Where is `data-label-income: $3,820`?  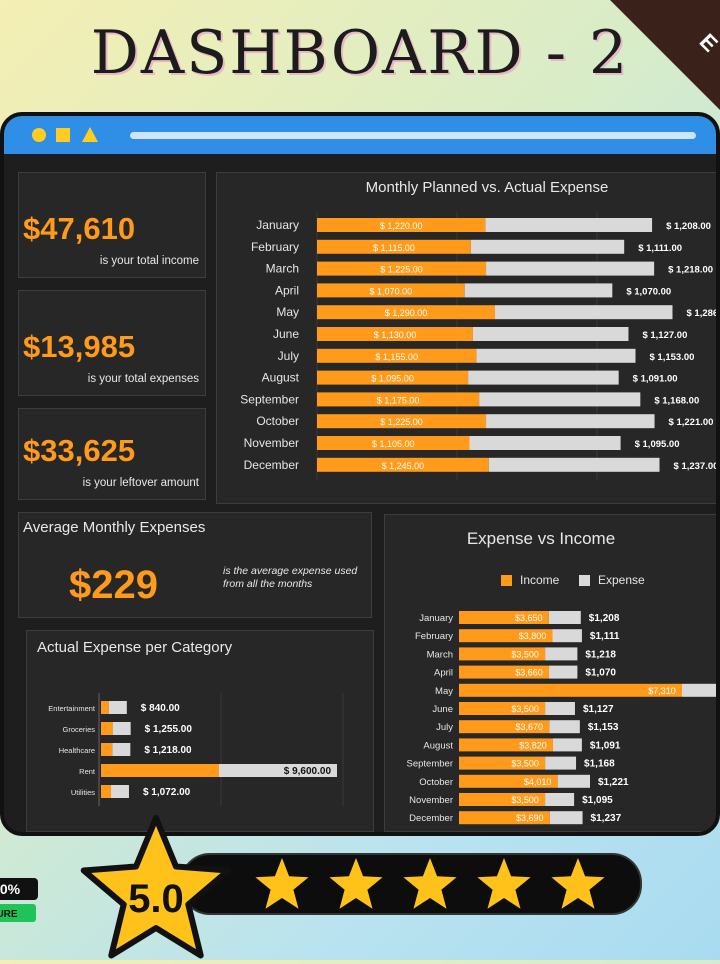 data-label-income: $3,820 is located at coordinates (533, 745).